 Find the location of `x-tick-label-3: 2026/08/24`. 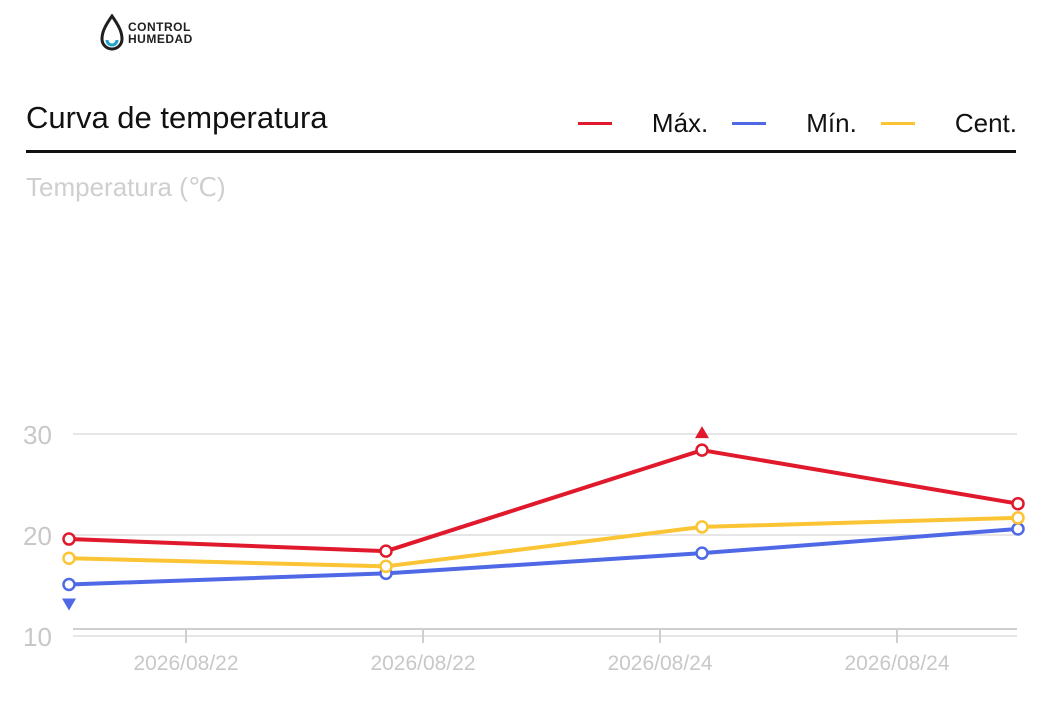

x-tick-label-3: 2026/08/24 is located at coordinates (896, 663).